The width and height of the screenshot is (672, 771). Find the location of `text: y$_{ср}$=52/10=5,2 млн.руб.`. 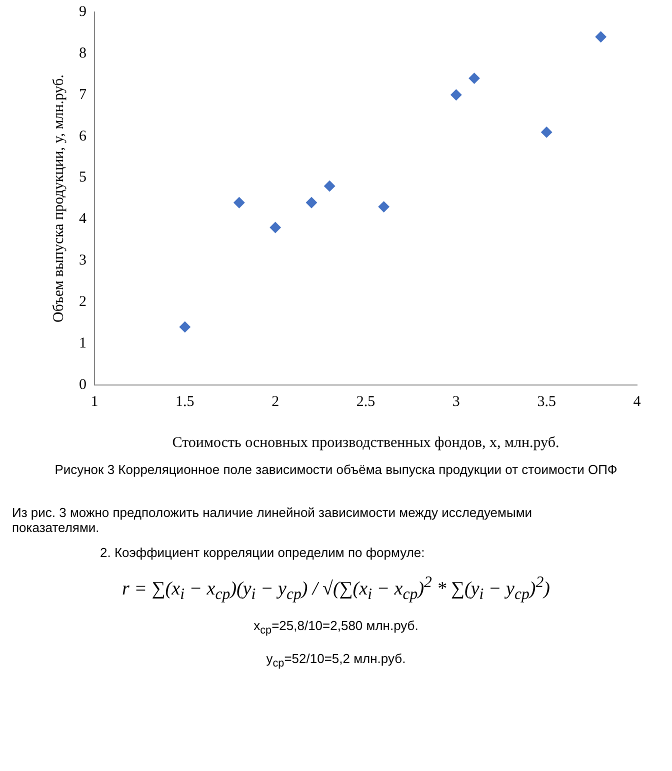

text: y$_{ср}$=52/10=5,2 млн.руб. is located at coordinates (336, 660).